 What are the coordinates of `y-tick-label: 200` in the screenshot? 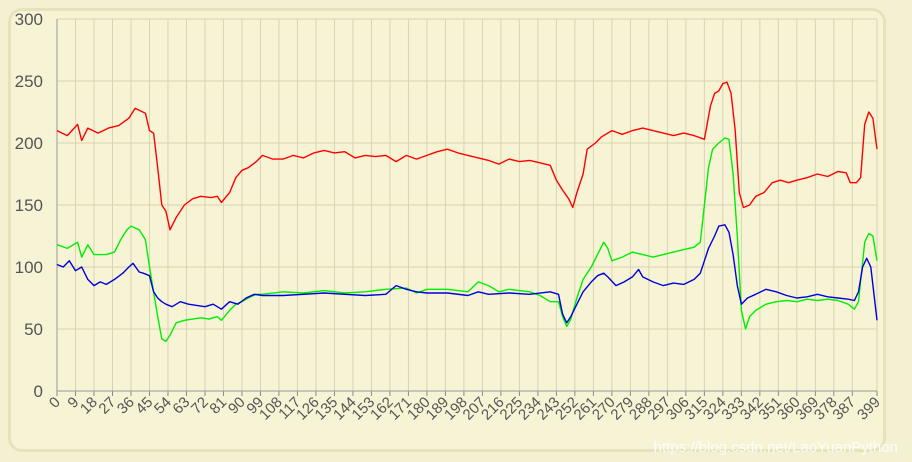 It's located at (29, 143).